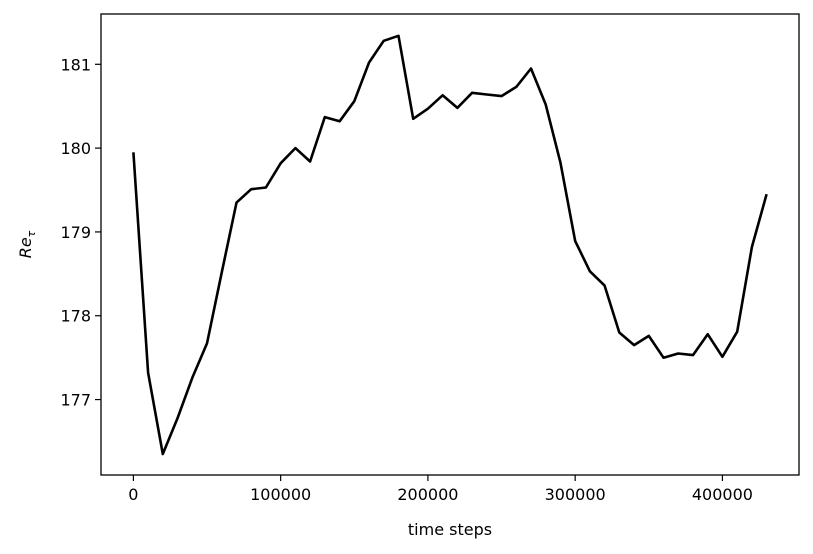 The height and width of the screenshot is (554, 813). I want to click on x-tick-label: 100000, so click(280, 494).